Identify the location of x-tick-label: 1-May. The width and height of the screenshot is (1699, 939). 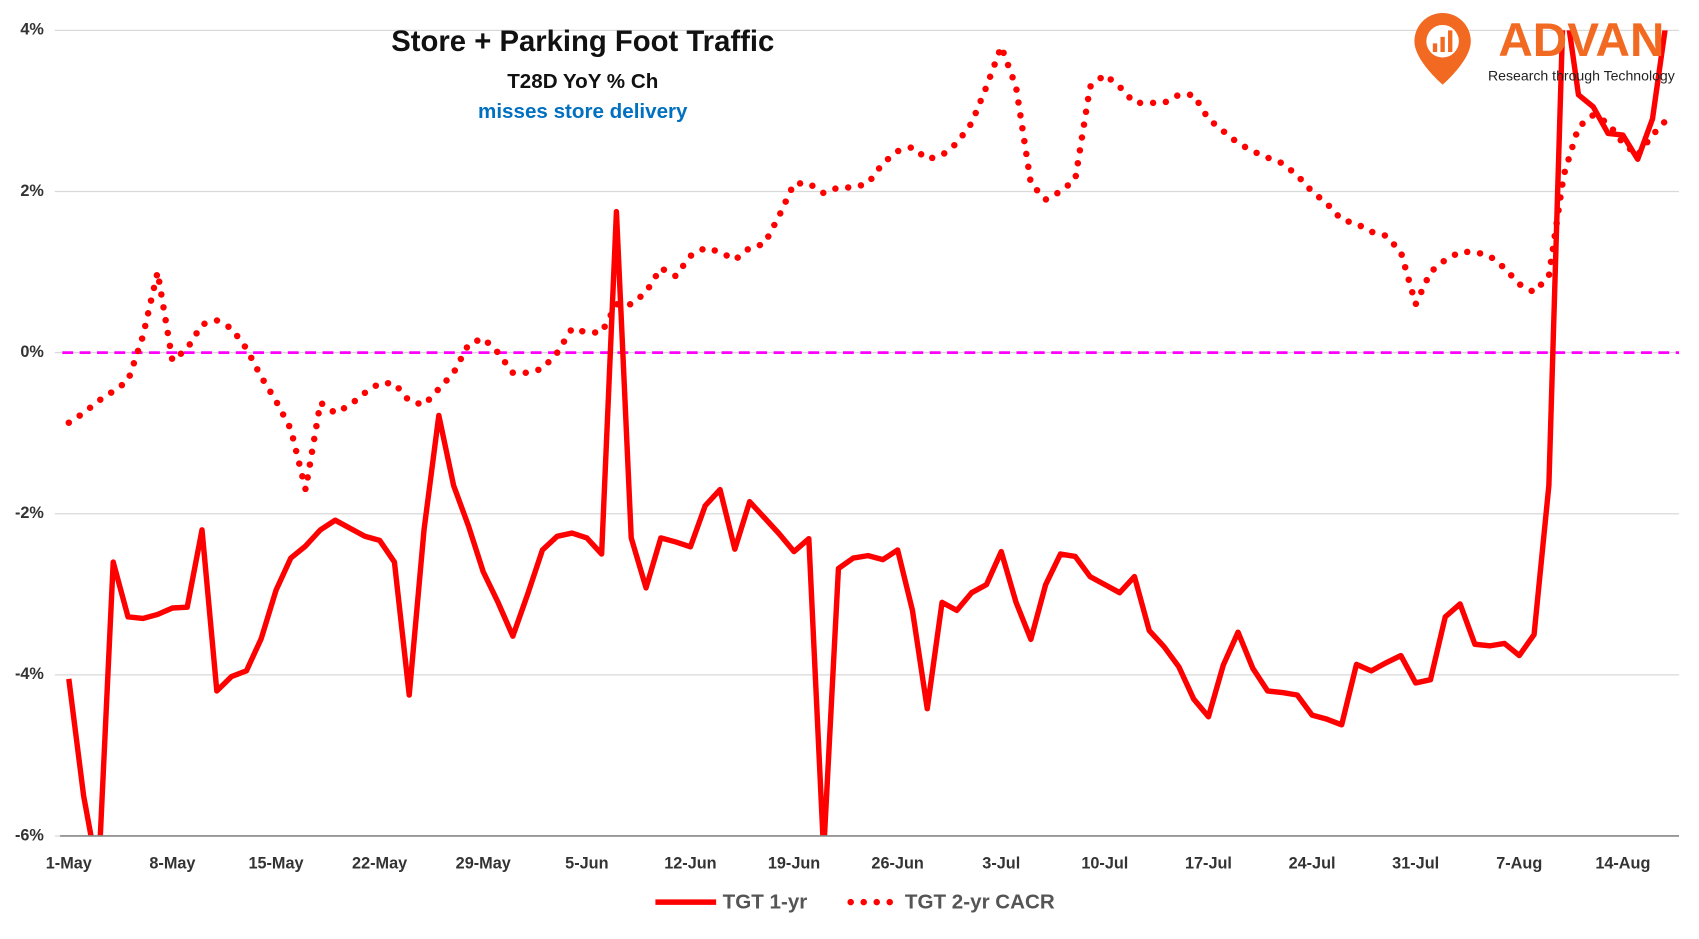
(69, 863).